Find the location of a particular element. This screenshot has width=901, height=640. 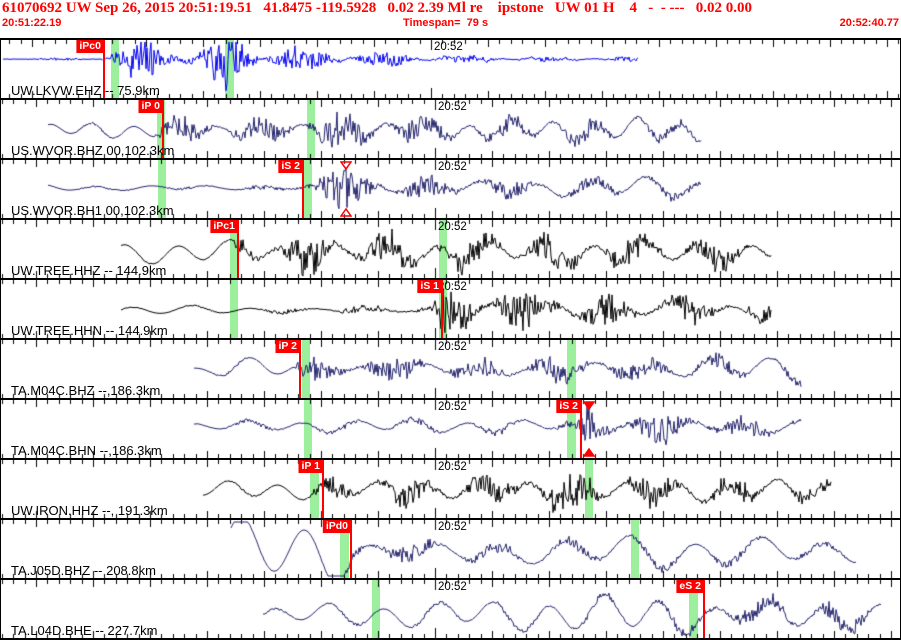

phase-pick-flag: iP 2 is located at coordinates (287, 346).